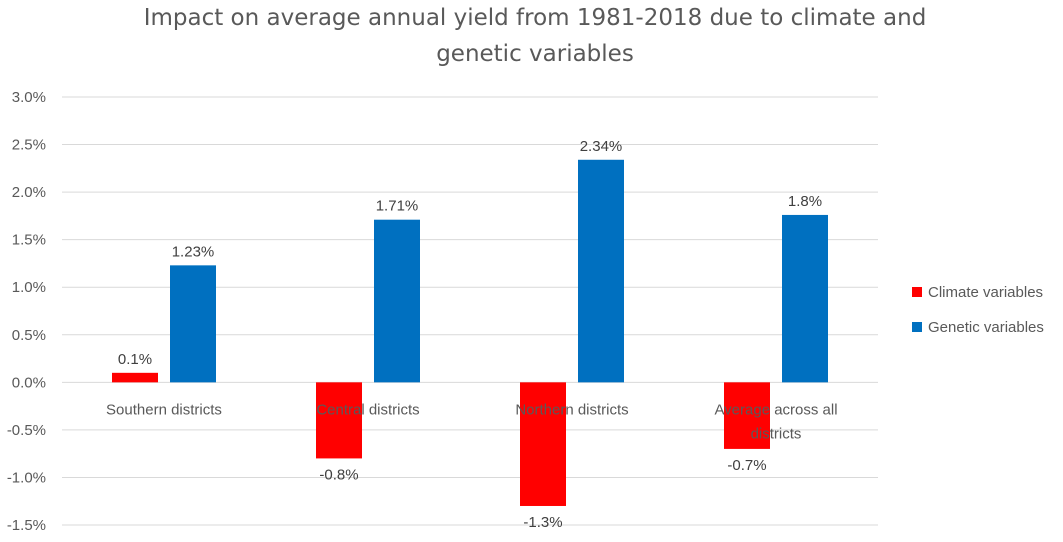 This screenshot has height=542, width=1063. What do you see at coordinates (26, 477) in the screenshot?
I see `y-tick-label: -1.0%` at bounding box center [26, 477].